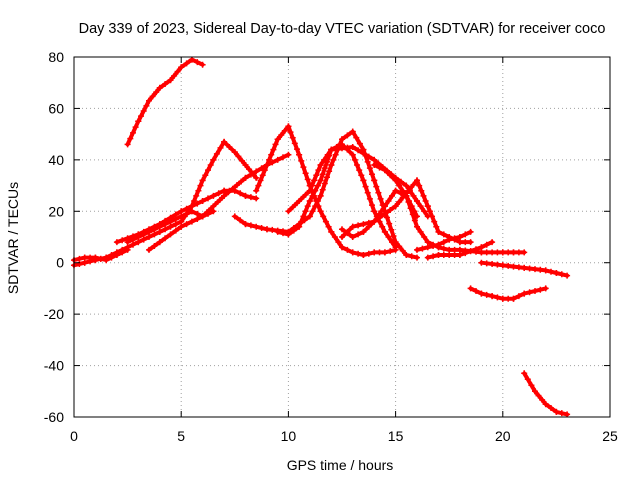 This screenshot has width=640, height=485. I want to click on y-axis-label: SDTVAR / TECUs, so click(13, 238).